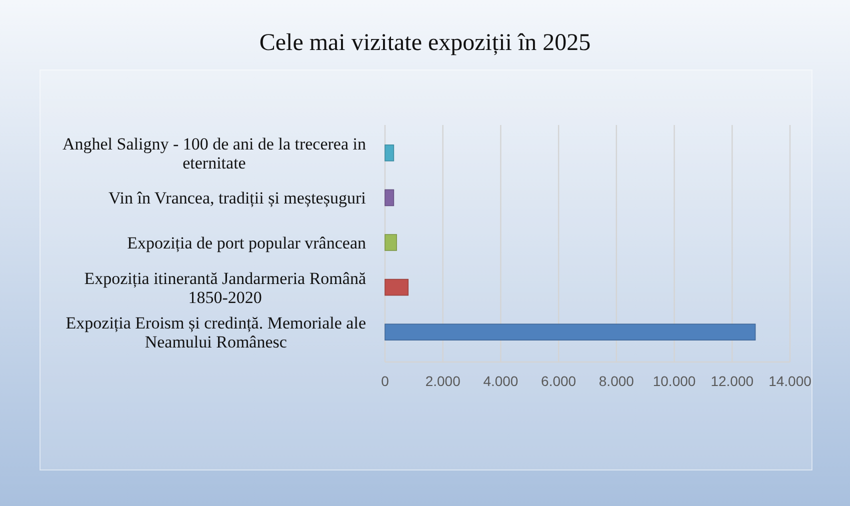  Describe the element at coordinates (385, 381) in the screenshot. I see `x-tick-label: 0` at that location.